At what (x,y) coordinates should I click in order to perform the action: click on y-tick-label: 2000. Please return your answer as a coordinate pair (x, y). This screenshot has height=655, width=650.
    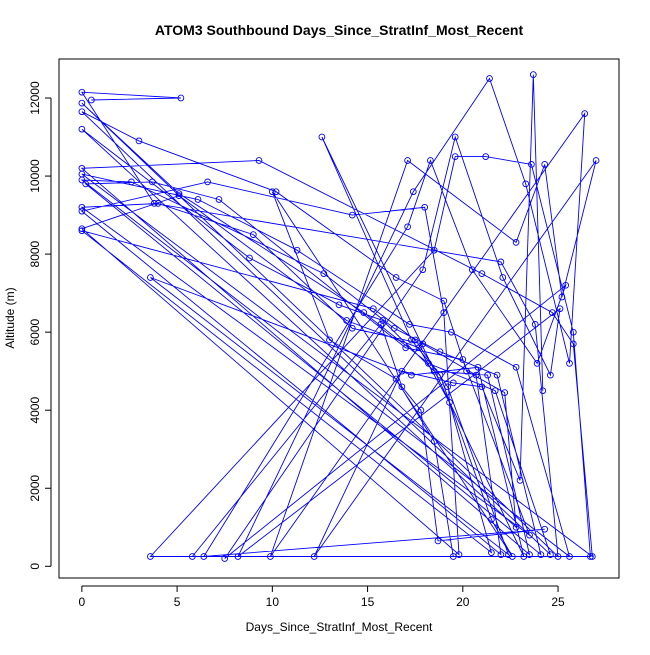
    Looking at the image, I should click on (35, 488).